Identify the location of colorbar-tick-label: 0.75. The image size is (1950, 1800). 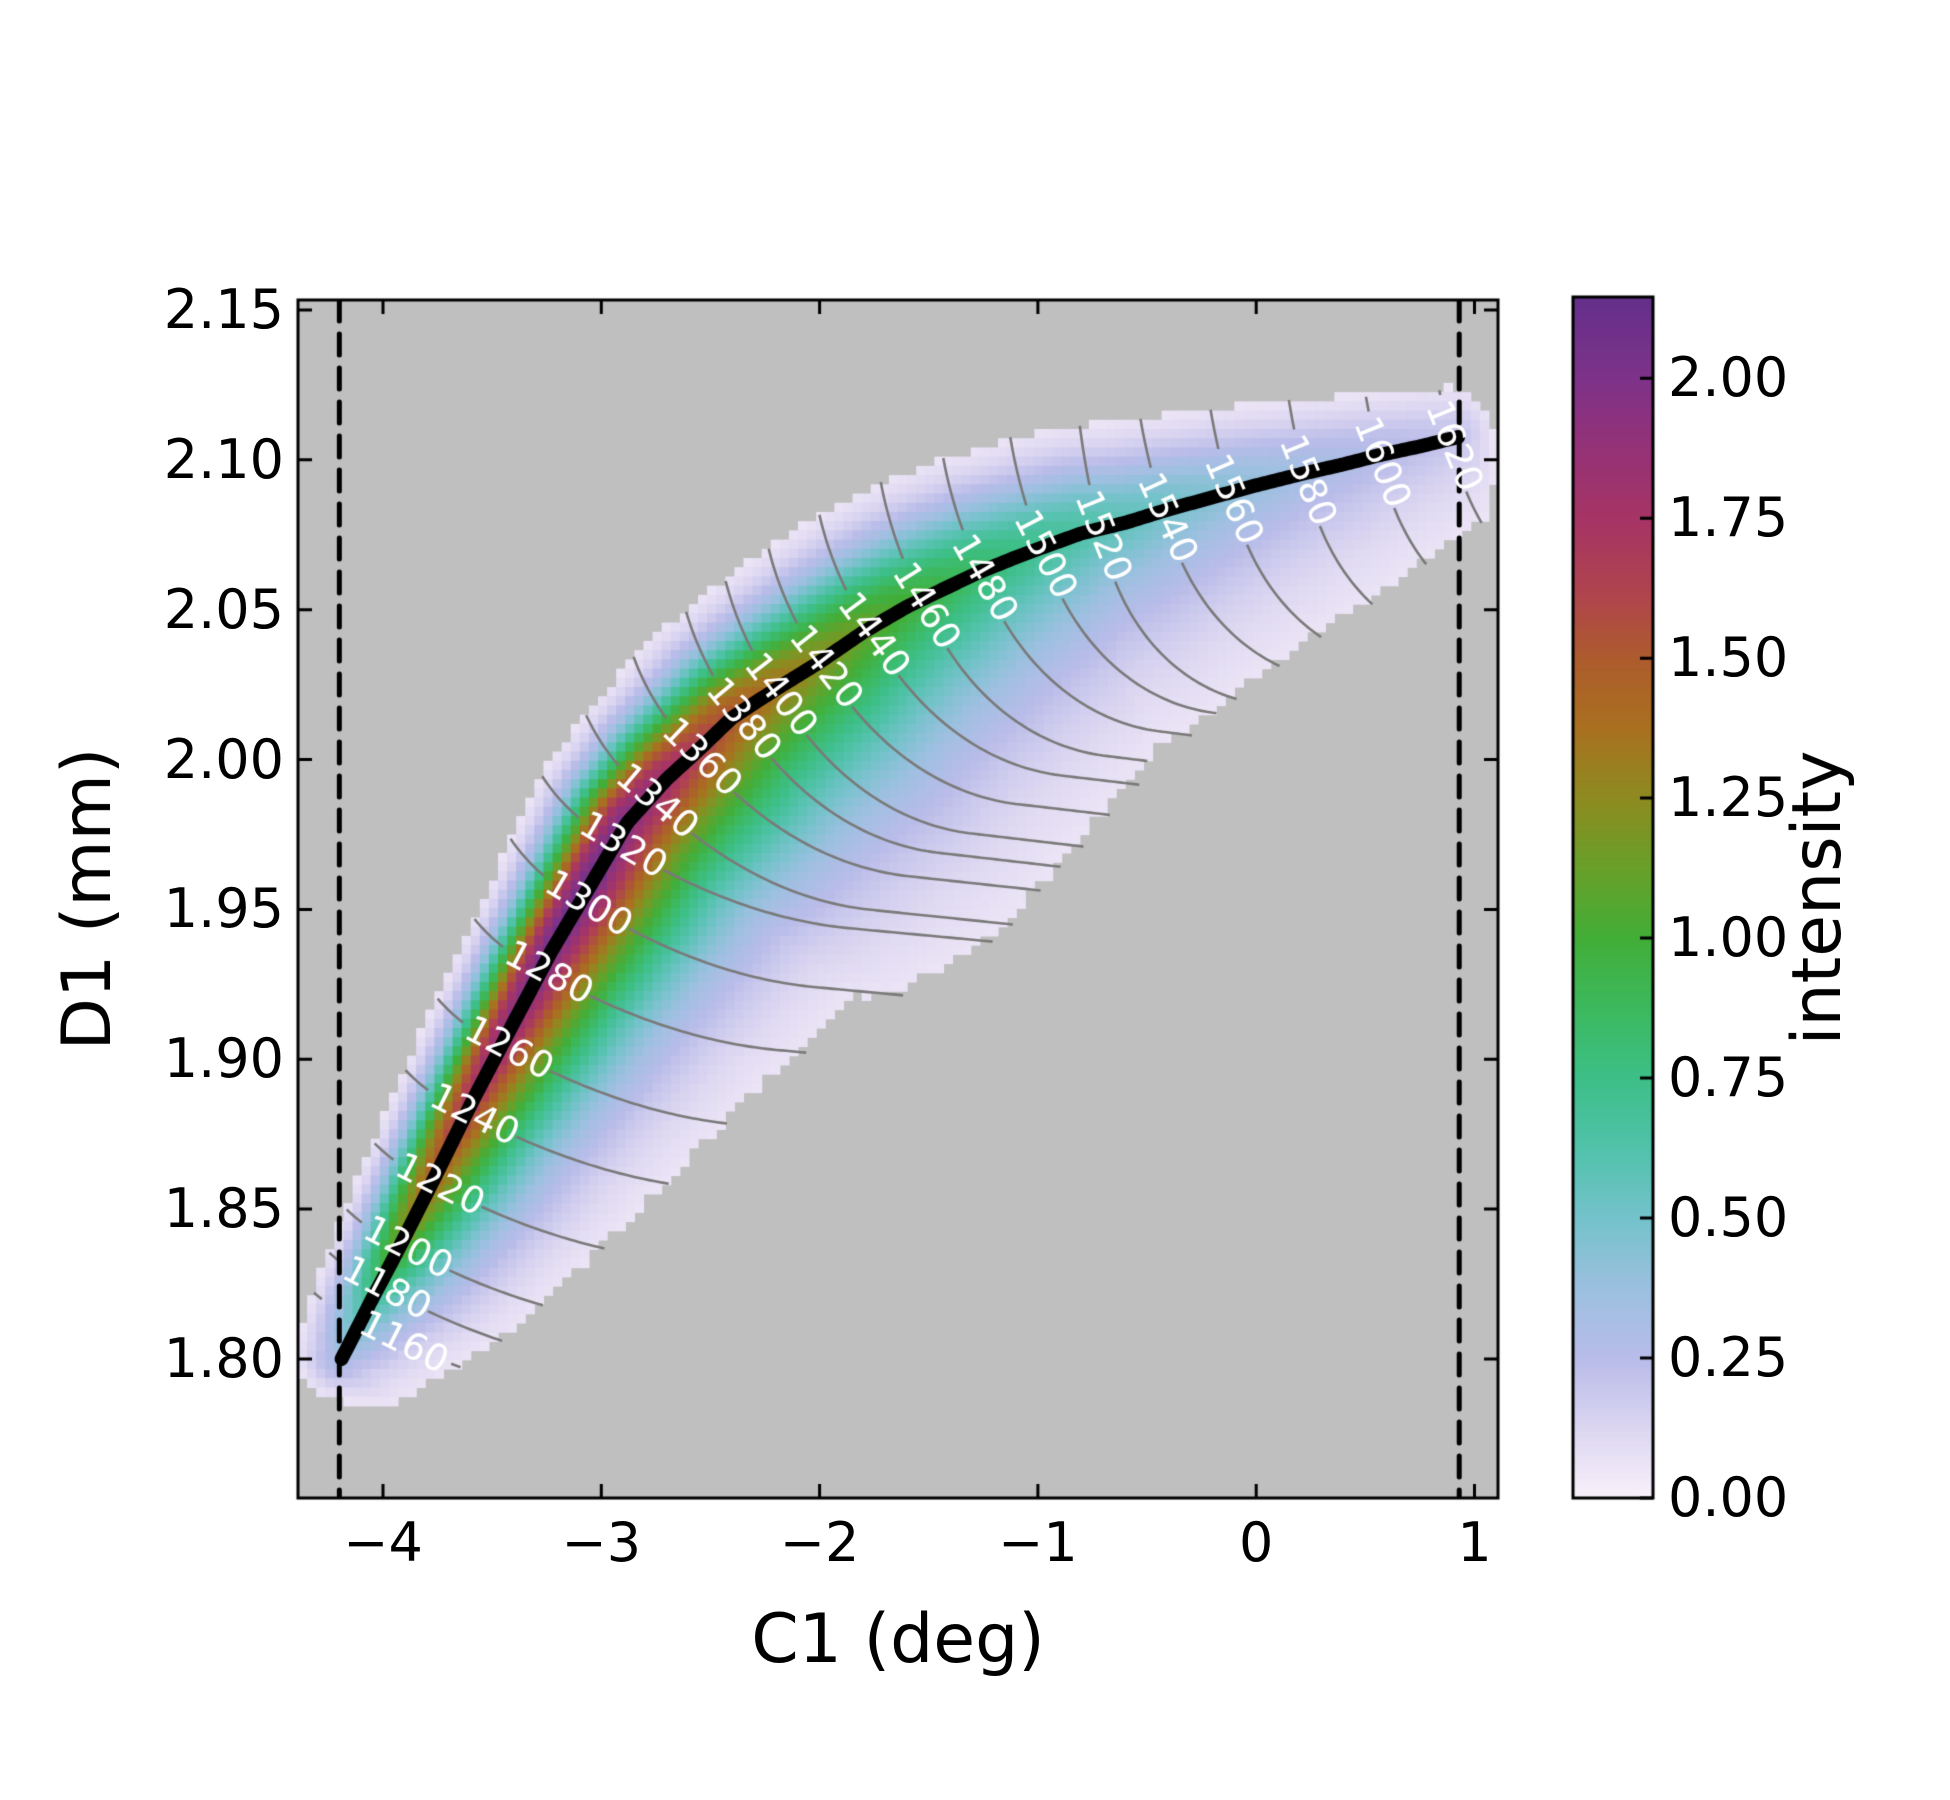
(1728, 1078).